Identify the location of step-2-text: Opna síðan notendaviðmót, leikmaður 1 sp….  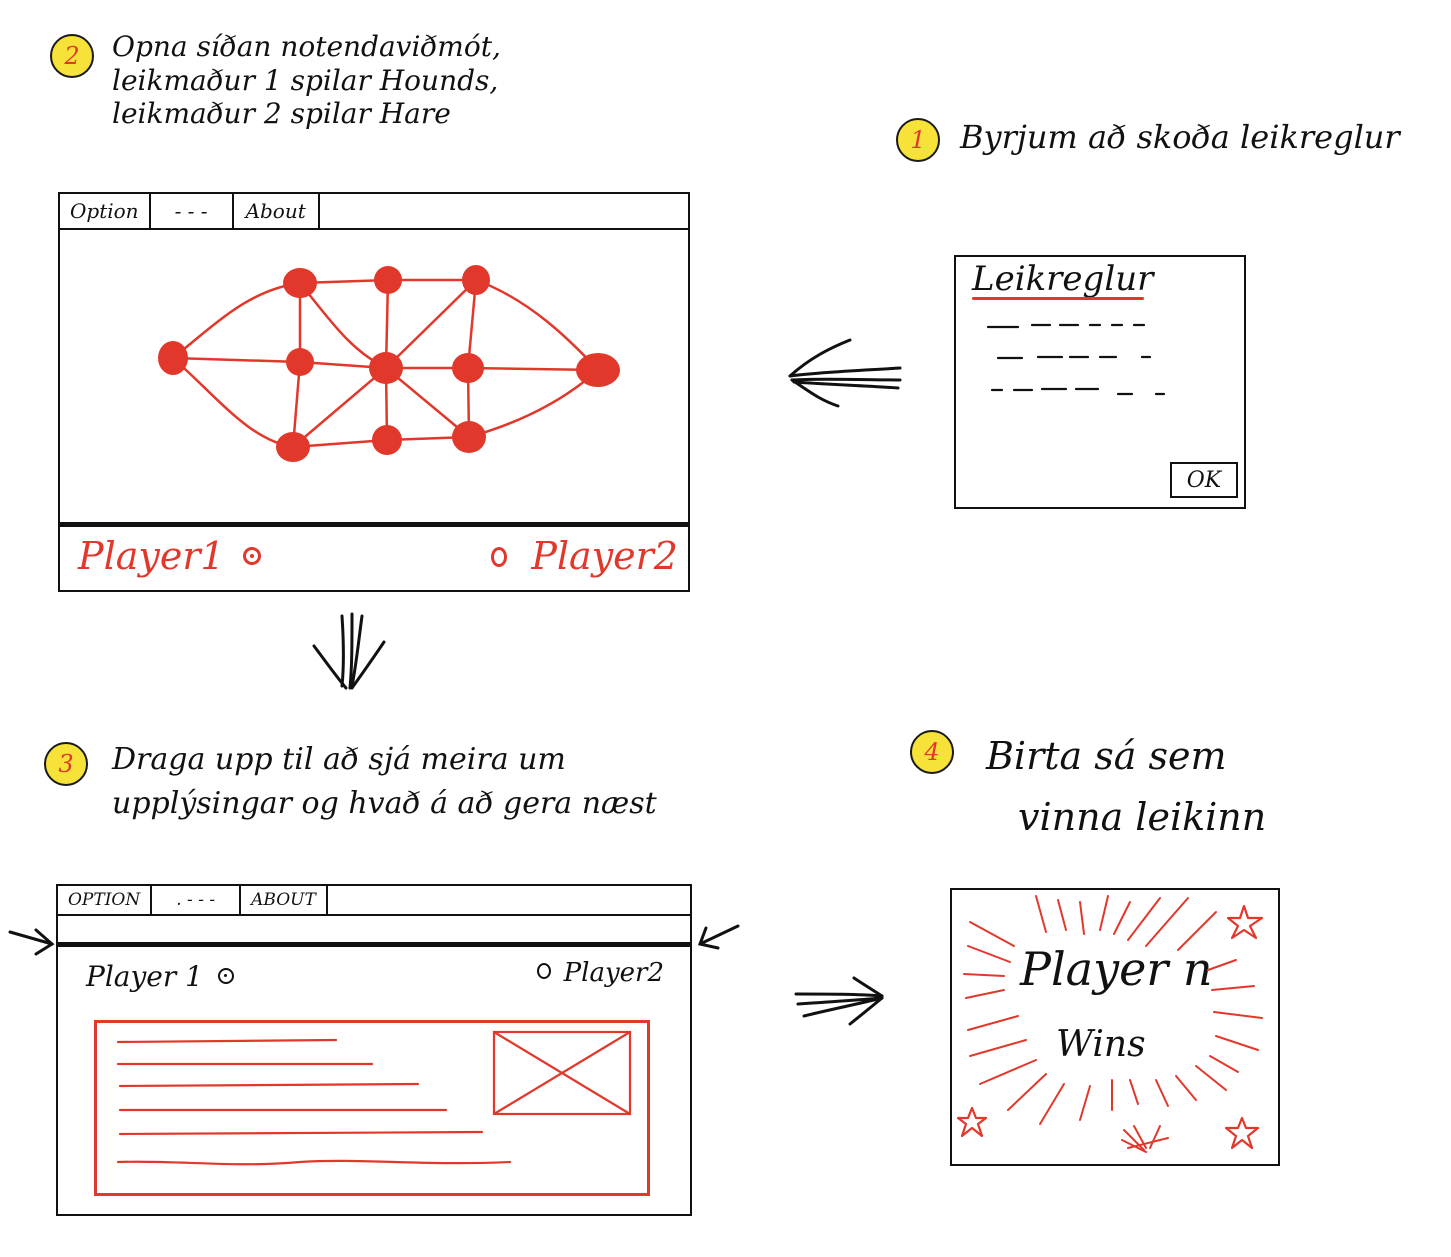
(306, 80).